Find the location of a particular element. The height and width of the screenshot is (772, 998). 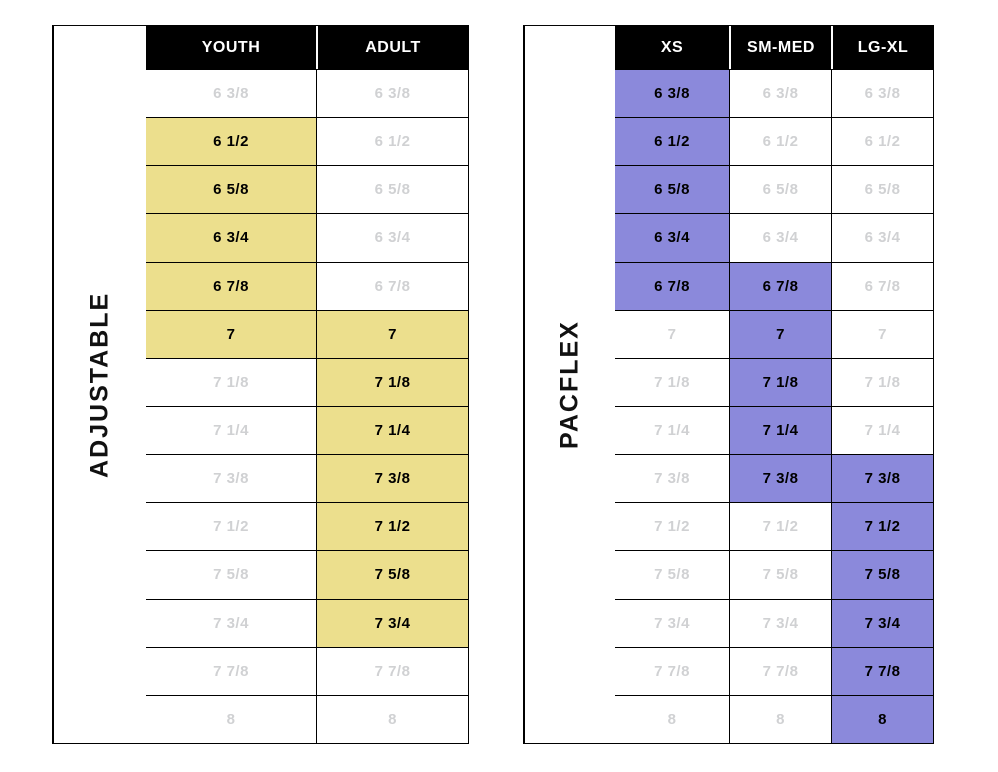

column-header-sm-med: SM-MED is located at coordinates (780, 47).